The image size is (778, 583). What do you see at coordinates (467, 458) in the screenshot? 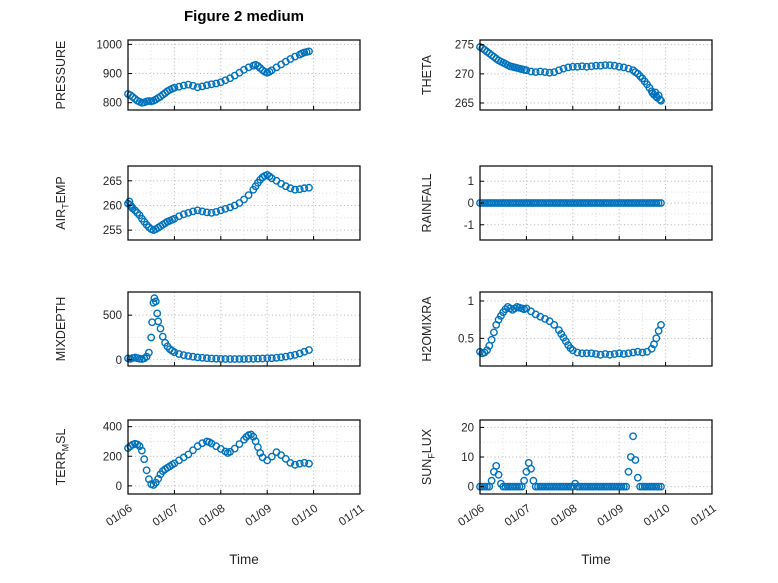
I see `y-tick-label: 10` at bounding box center [467, 458].